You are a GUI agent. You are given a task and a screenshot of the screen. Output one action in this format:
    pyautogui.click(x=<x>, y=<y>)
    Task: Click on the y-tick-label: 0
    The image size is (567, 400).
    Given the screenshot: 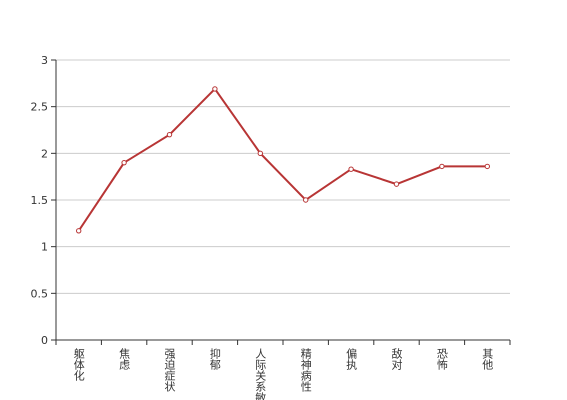 What is the action you would take?
    pyautogui.click(x=44, y=340)
    